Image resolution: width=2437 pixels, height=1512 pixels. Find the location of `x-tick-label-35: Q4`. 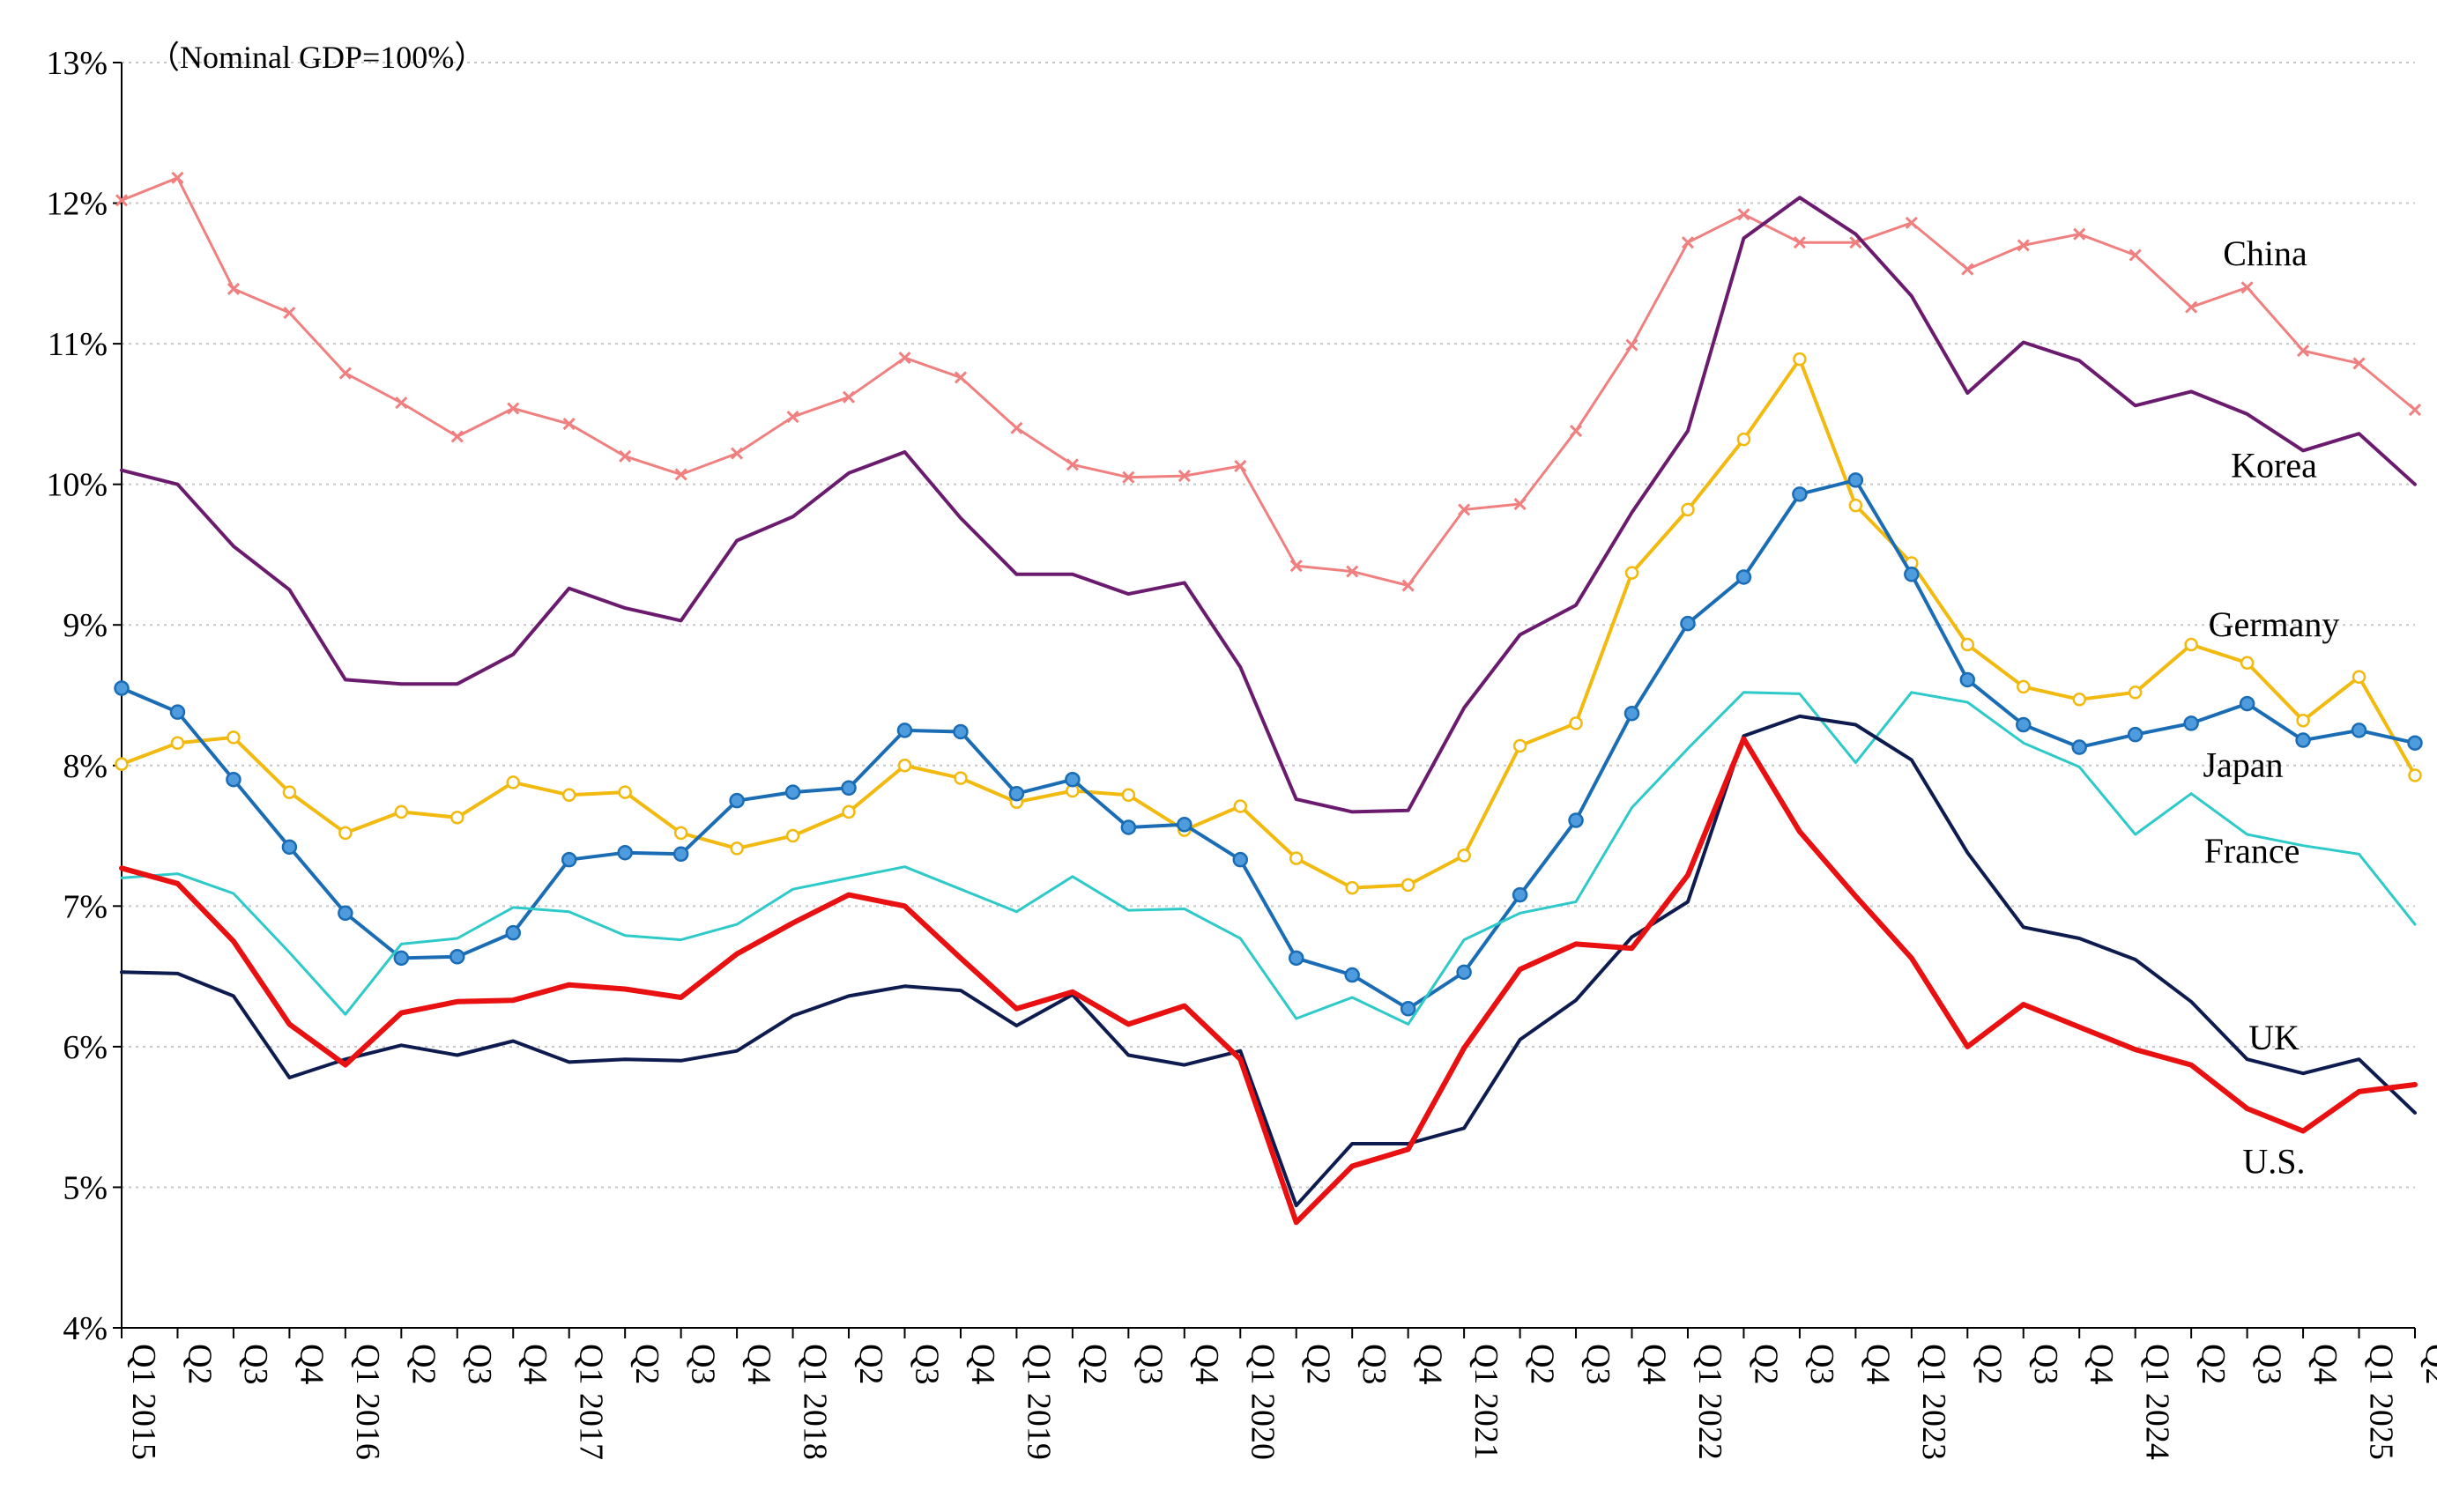

x-tick-label-35: Q4 is located at coordinates (2101, 1364).